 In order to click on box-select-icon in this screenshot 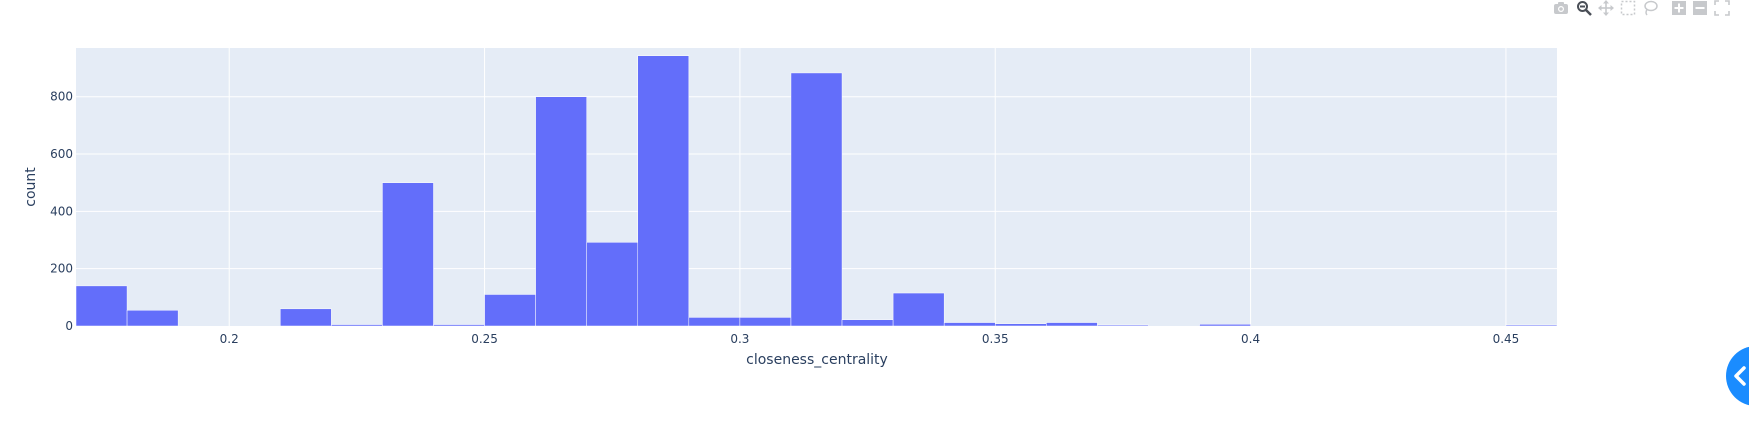, I will do `click(1629, 8)`.